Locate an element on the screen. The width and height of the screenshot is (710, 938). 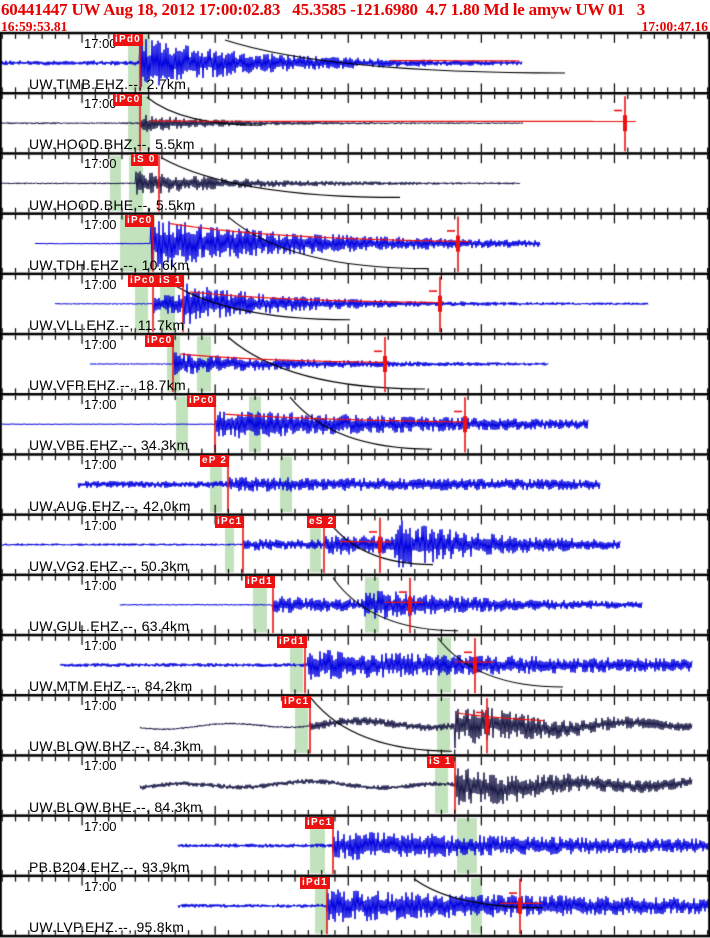
trace-panel: 17:00 UW.BLOW.BHZ.--, 84.3km iPc1 is located at coordinates (355, 725).